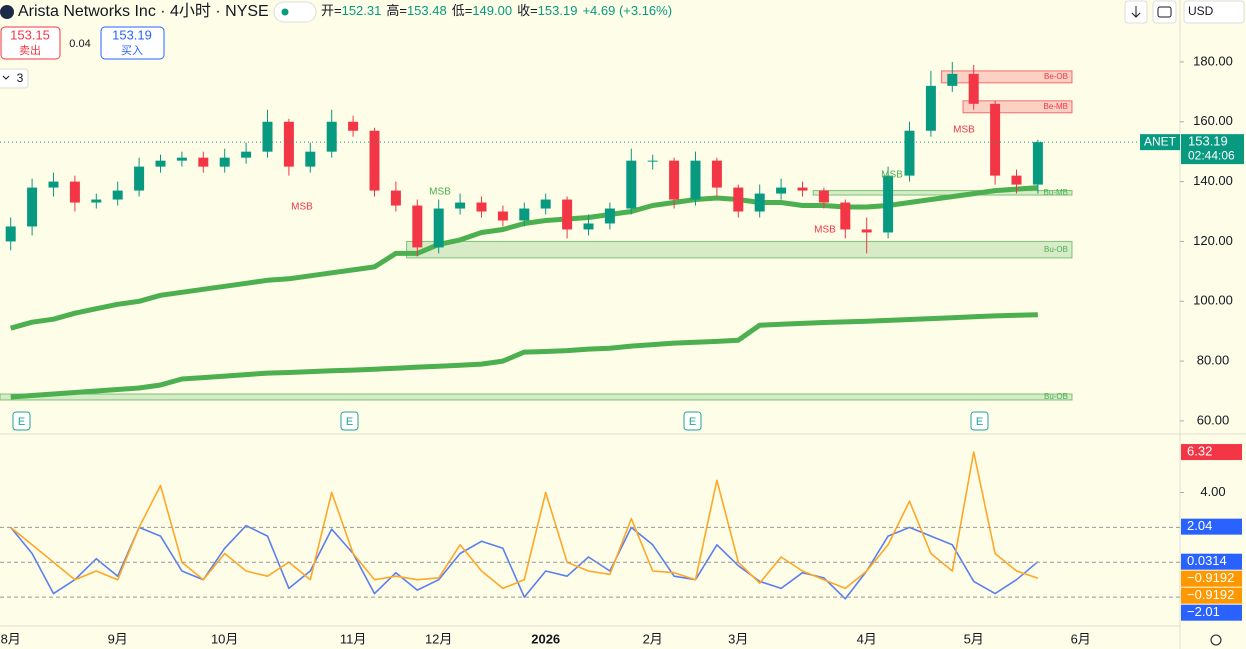 The width and height of the screenshot is (1246, 649). I want to click on ohlc-label: 收=, so click(527, 10).